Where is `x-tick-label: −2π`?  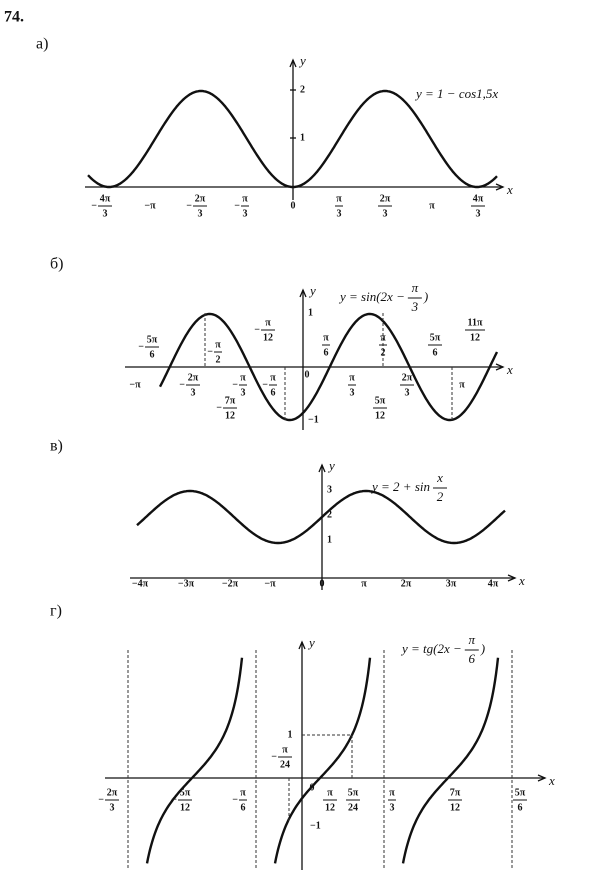
x-tick-label: −2π is located at coordinates (230, 583).